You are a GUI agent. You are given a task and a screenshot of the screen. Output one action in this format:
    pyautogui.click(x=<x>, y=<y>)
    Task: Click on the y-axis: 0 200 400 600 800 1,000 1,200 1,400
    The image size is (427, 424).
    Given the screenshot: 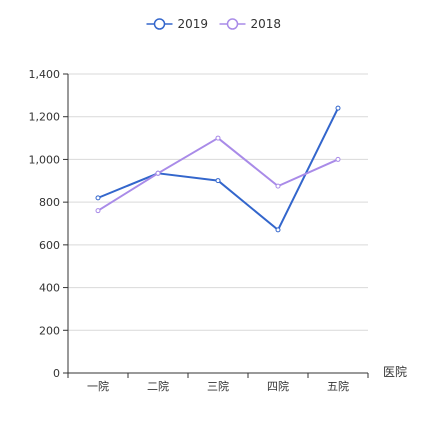 What is the action you would take?
    pyautogui.click(x=49, y=224)
    